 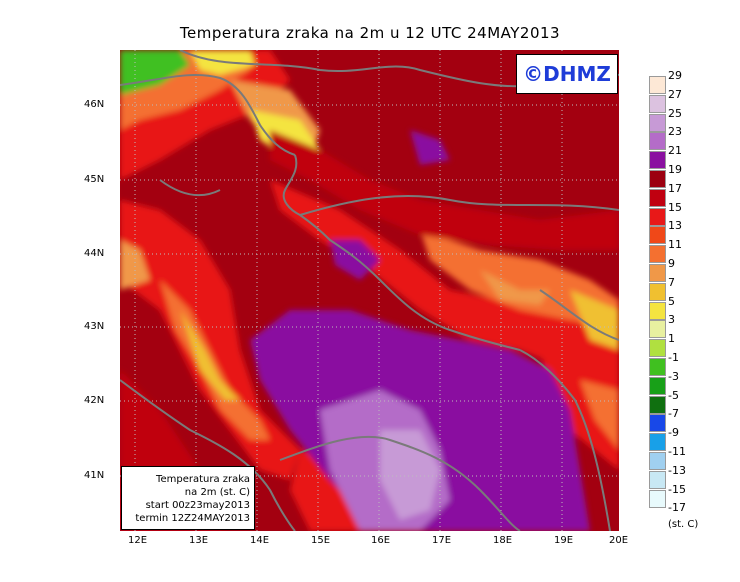 I want to click on legend-label: 7, so click(x=671, y=282).